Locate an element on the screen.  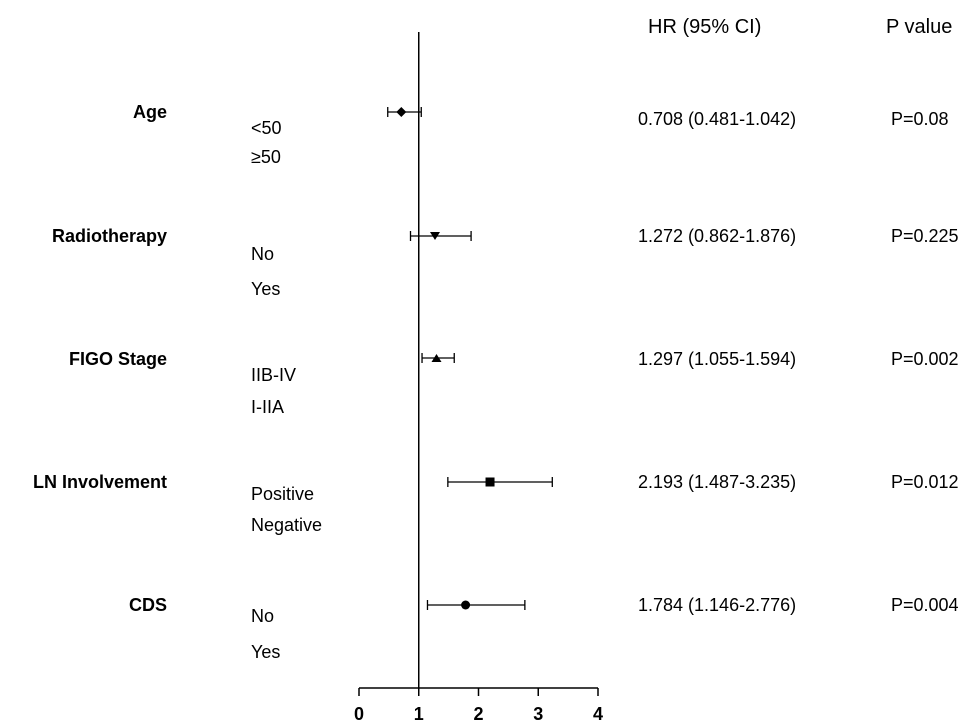
x-tick-label-0: 0 is located at coordinates (359, 713).